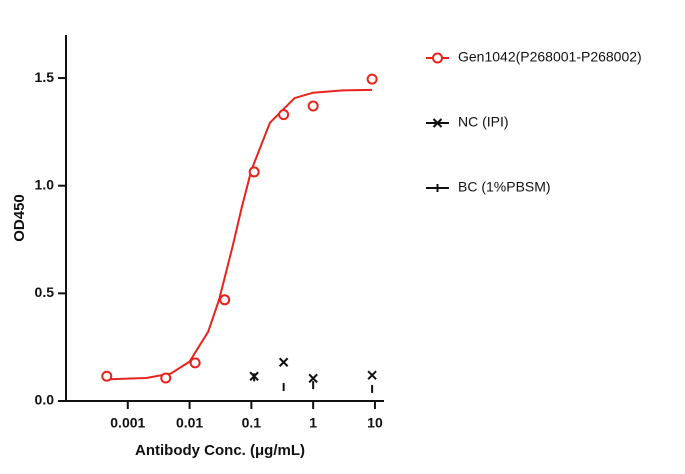 Image resolution: width=685 pixels, height=474 pixels. Describe the element at coordinates (45, 184) in the screenshot. I see `y-tick-label: 1.0` at that location.